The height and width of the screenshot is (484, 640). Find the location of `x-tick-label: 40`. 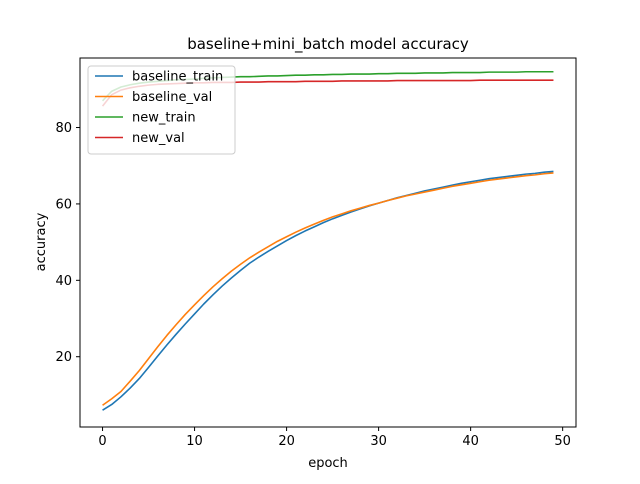

x-tick-label: 40 is located at coordinates (470, 441).